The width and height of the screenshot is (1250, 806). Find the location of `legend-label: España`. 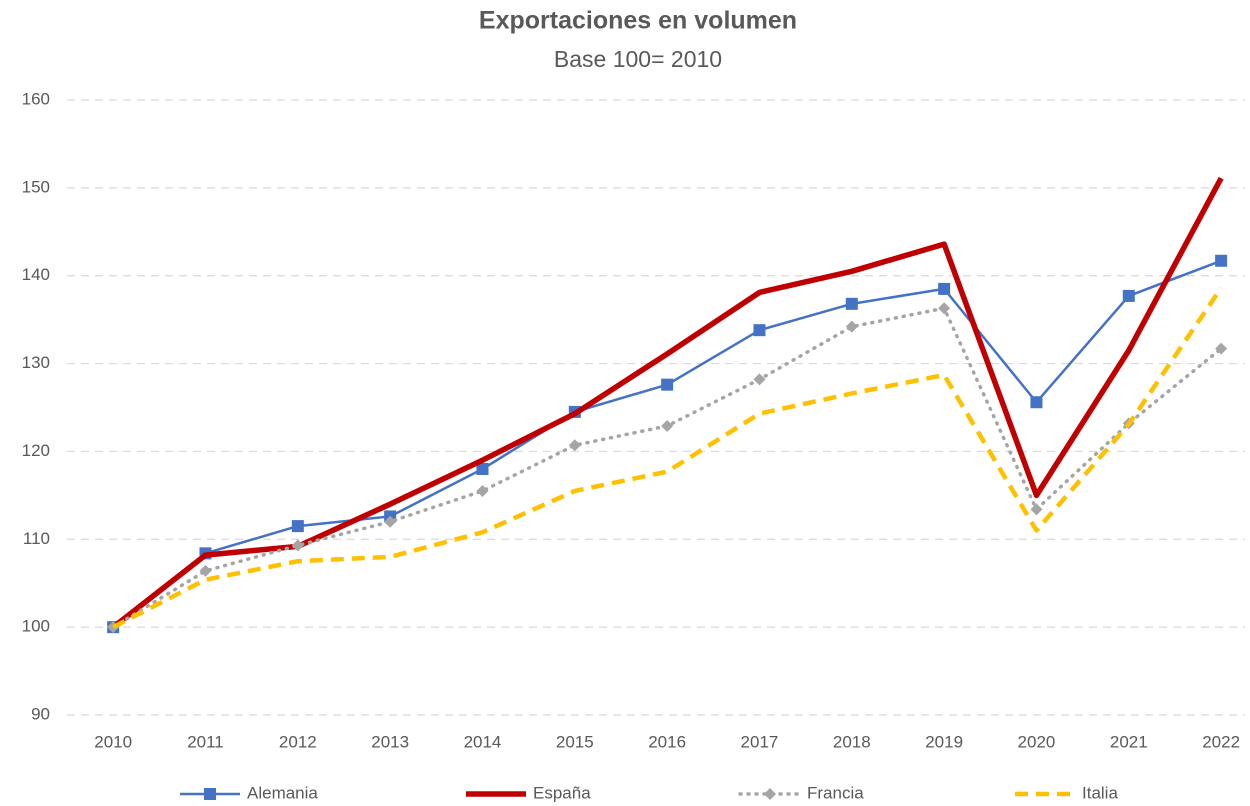

legend-label: España is located at coordinates (562, 792).